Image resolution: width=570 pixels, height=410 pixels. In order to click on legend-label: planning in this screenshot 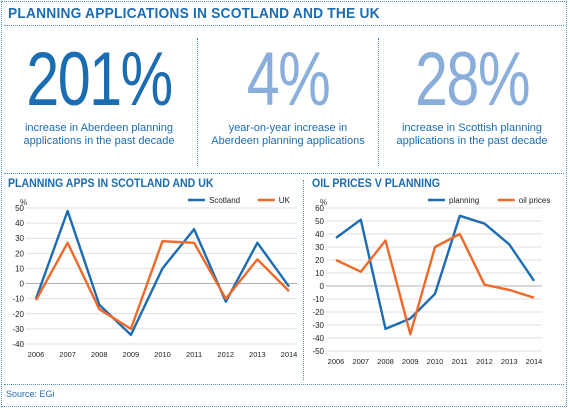, I will do `click(464, 200)`.